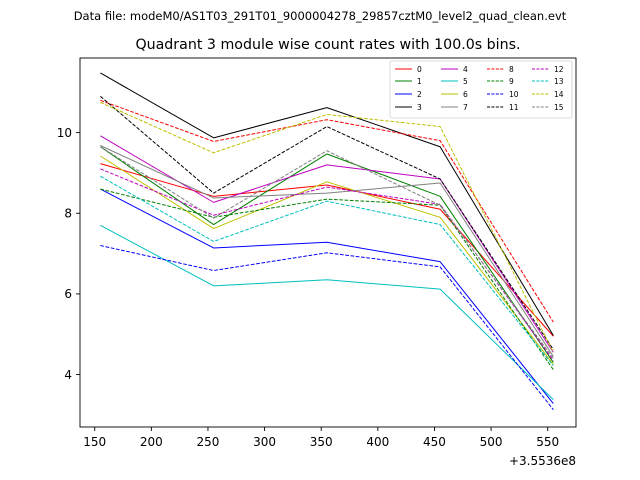 Image resolution: width=640 pixels, height=480 pixels. Describe the element at coordinates (68, 214) in the screenshot. I see `y-tick-label: 8` at that location.